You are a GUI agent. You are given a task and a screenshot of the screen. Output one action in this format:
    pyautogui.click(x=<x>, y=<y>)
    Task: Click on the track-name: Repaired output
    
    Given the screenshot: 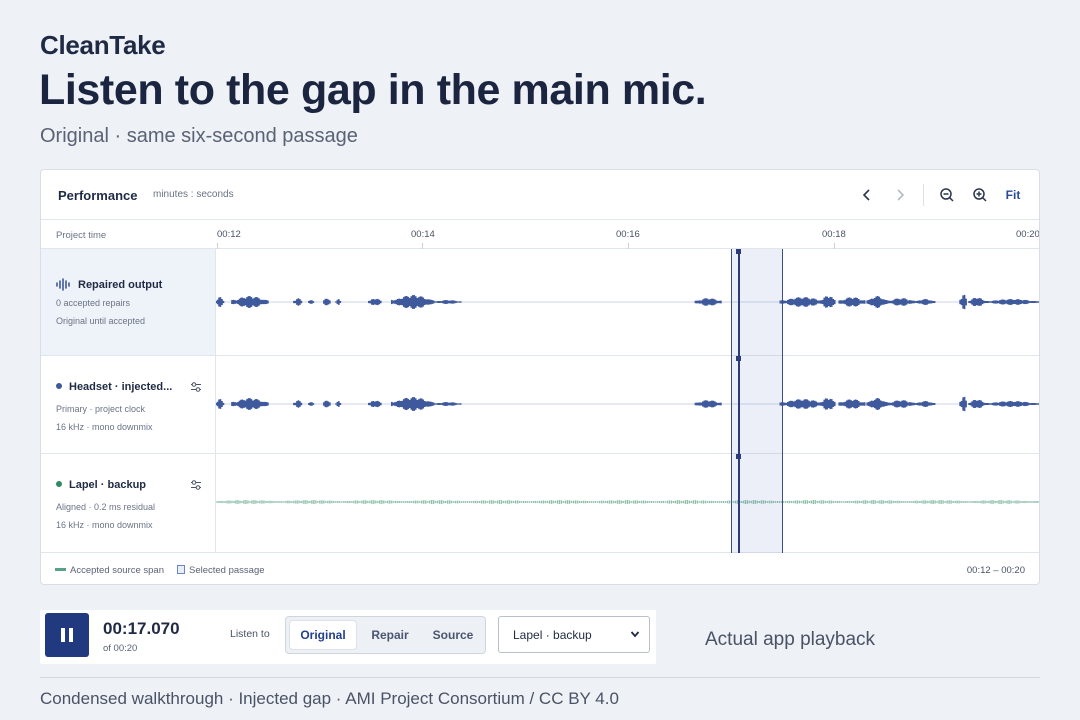 What is the action you would take?
    pyautogui.click(x=120, y=285)
    